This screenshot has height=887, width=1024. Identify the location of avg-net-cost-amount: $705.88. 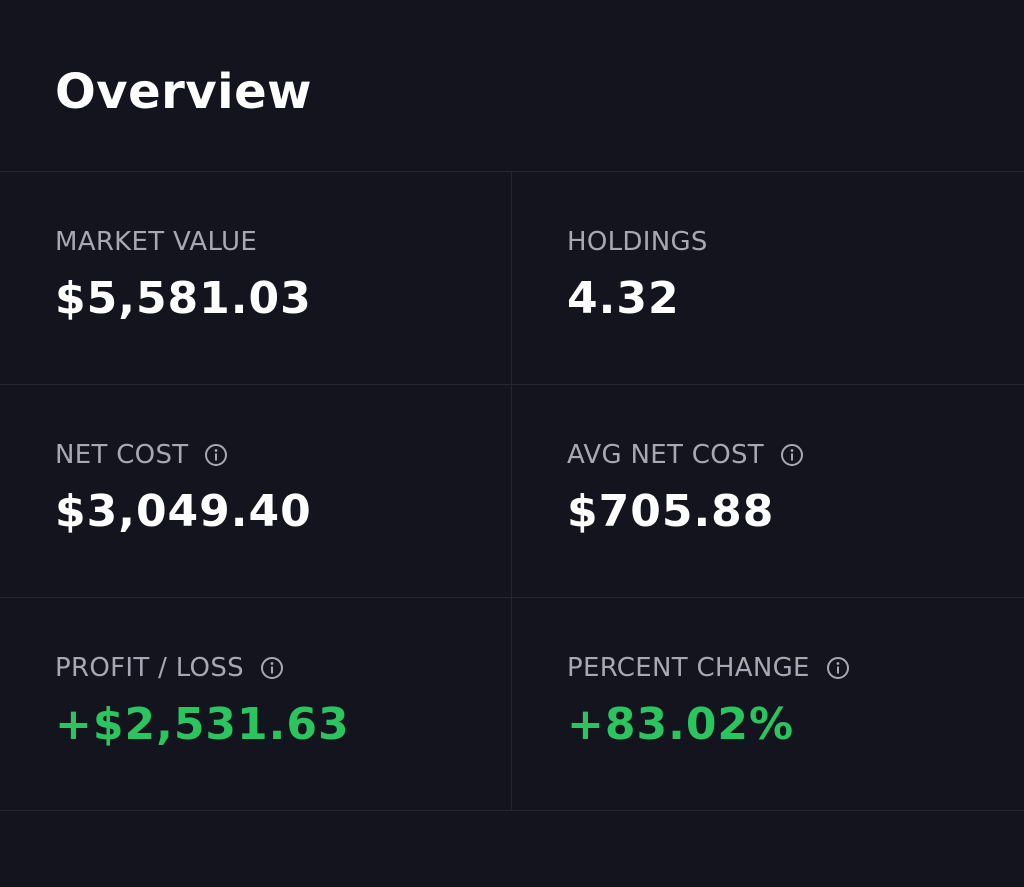
(671, 511).